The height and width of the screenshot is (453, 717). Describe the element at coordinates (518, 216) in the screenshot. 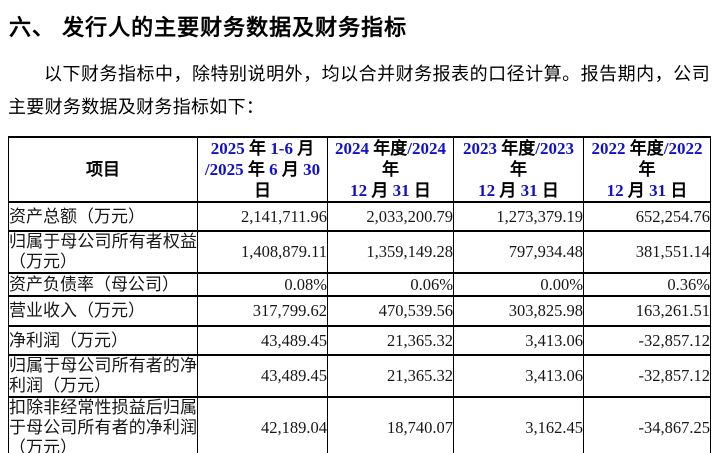

I see `cell-value: 1,273,379.19` at that location.